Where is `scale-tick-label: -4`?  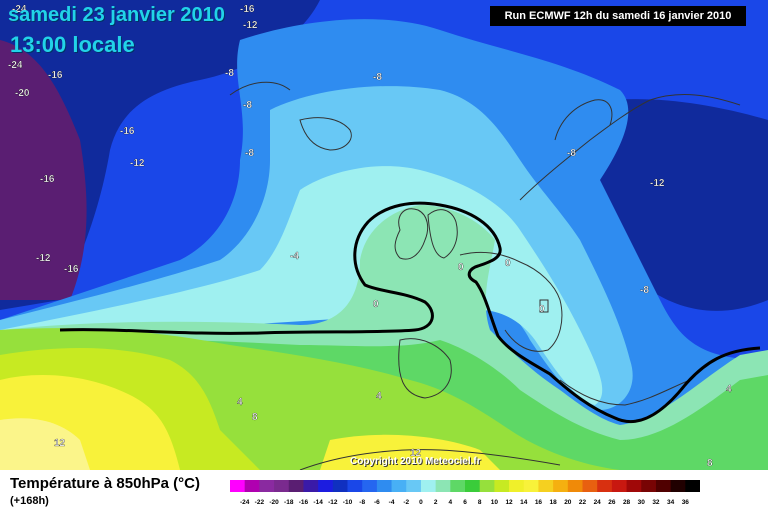 scale-tick-label: -4 is located at coordinates (392, 502).